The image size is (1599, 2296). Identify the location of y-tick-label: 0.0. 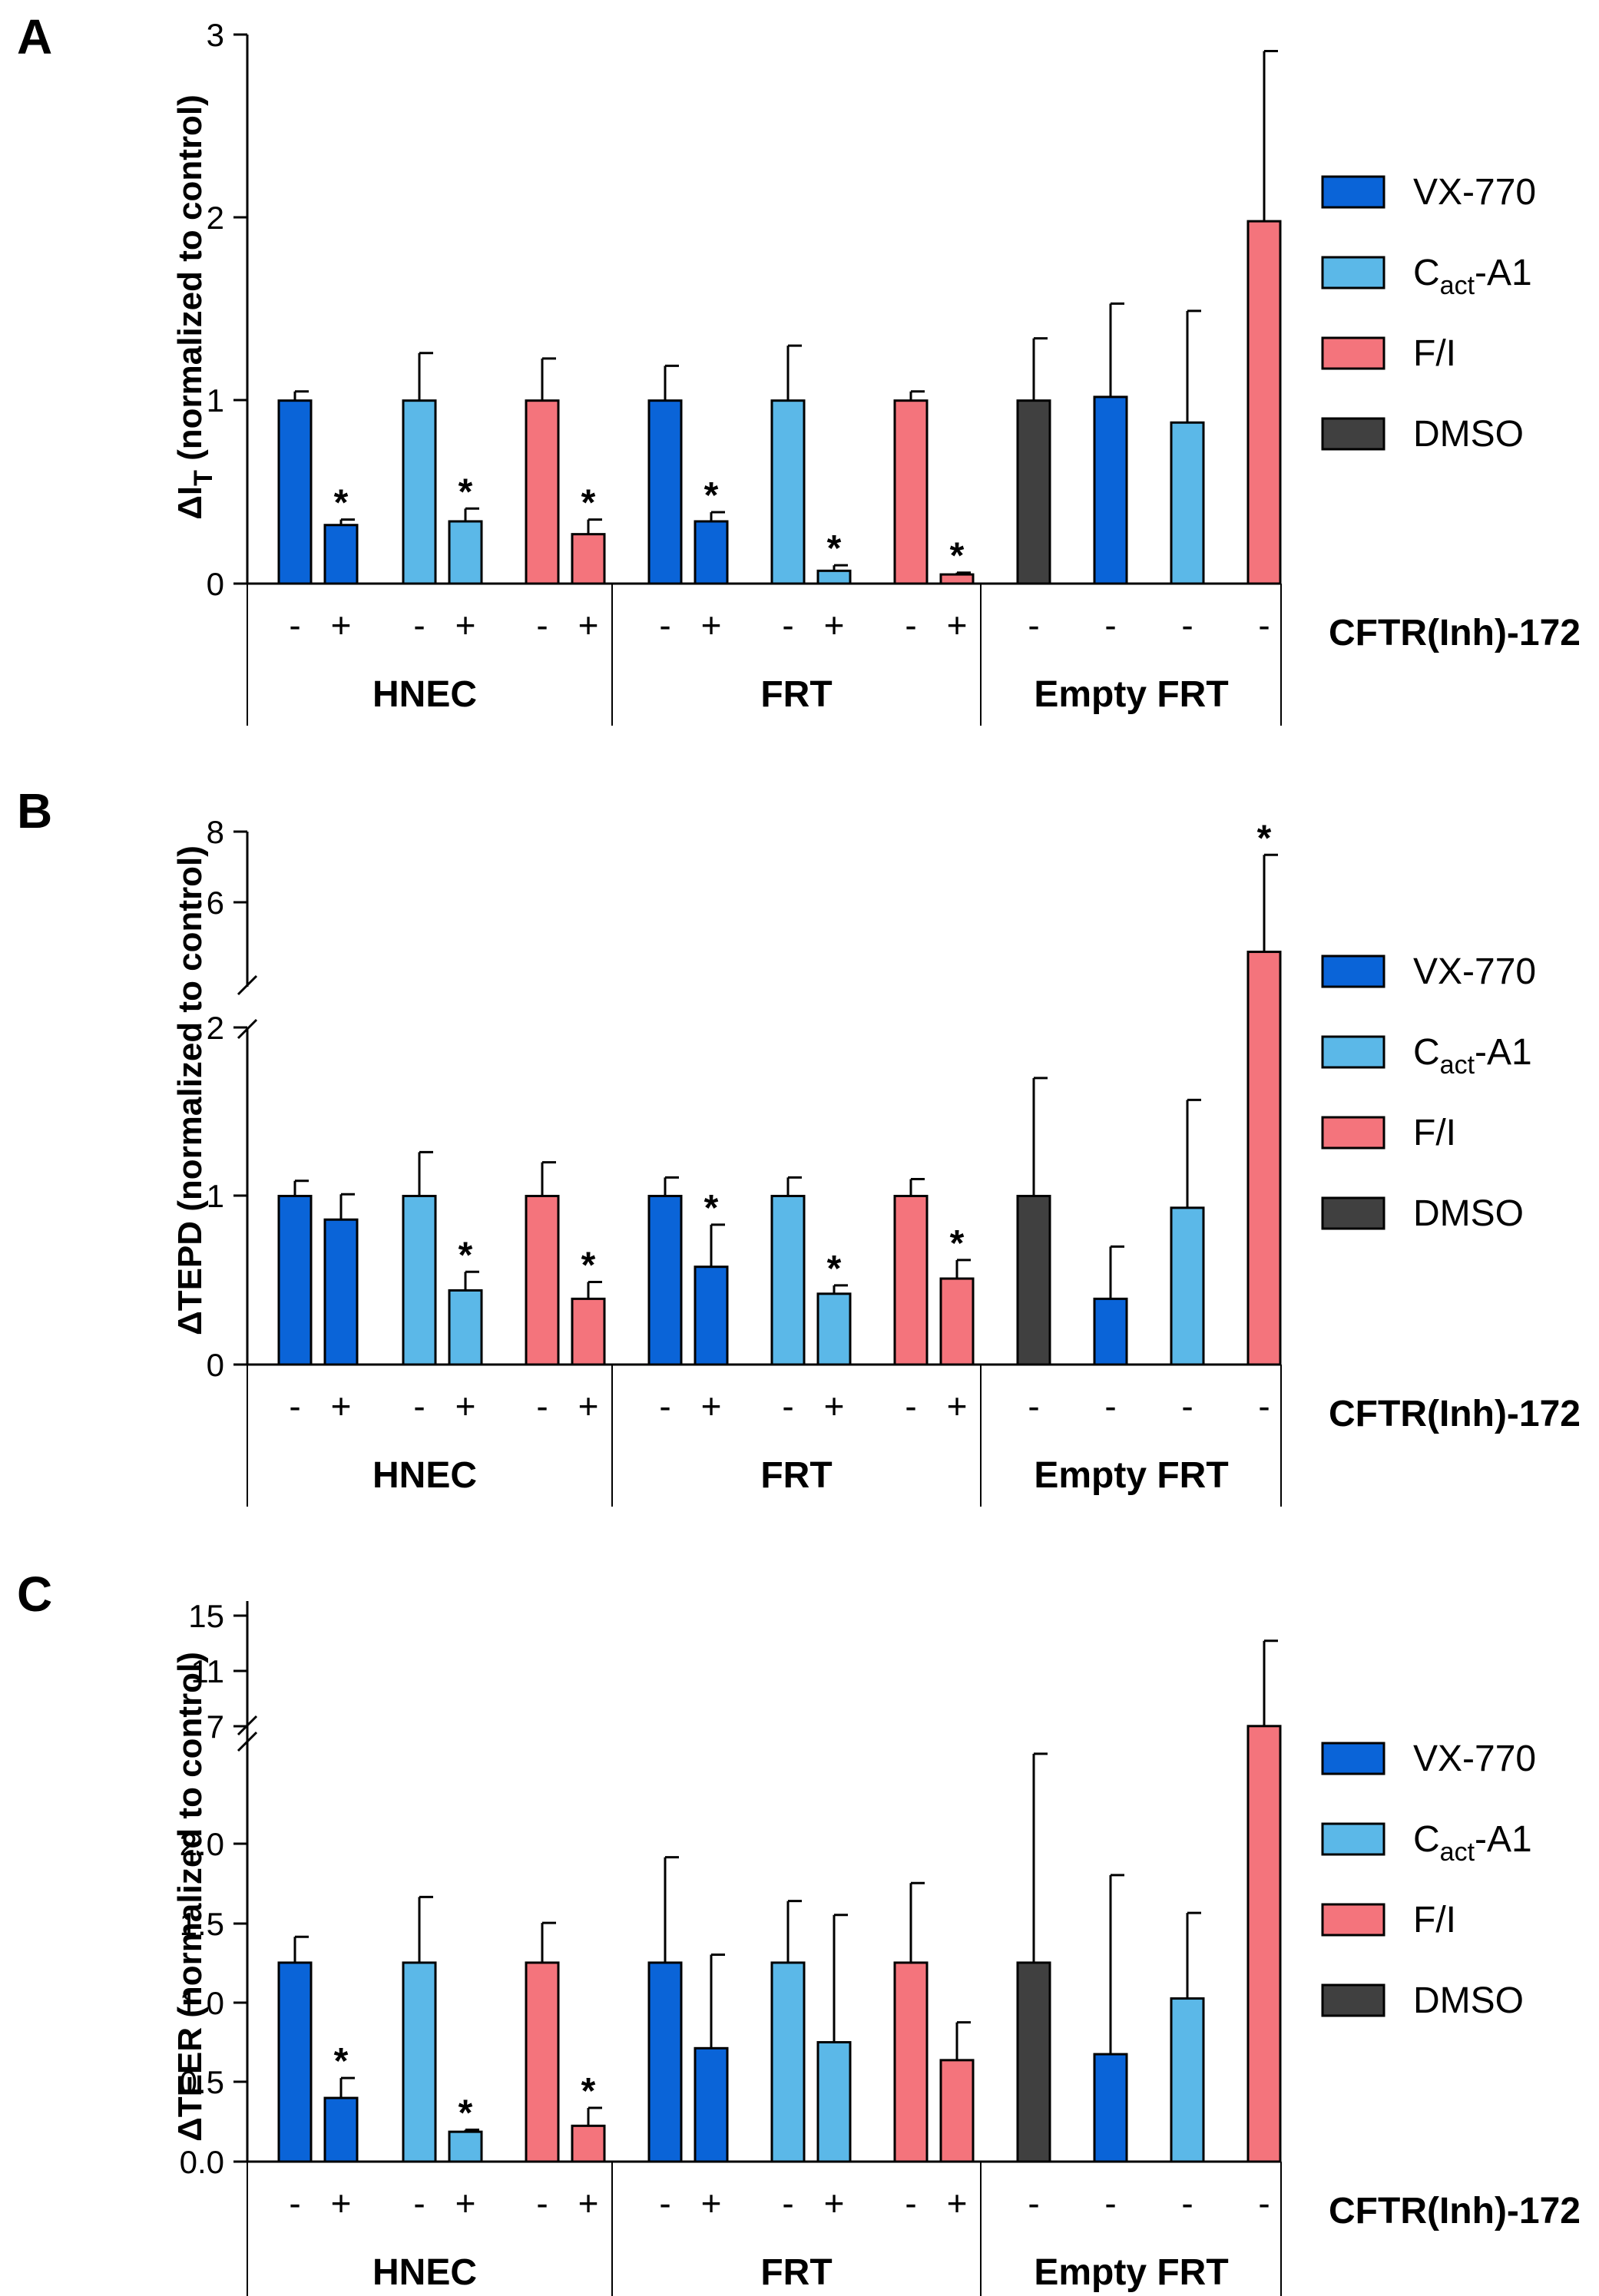
(202, 2162).